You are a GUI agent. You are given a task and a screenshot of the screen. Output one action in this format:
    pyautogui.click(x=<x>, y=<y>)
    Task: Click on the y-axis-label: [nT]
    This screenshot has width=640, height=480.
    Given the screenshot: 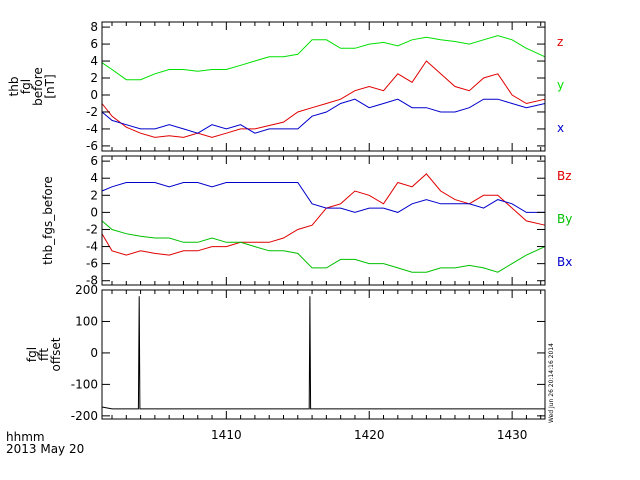 What is the action you would take?
    pyautogui.click(x=50, y=86)
    